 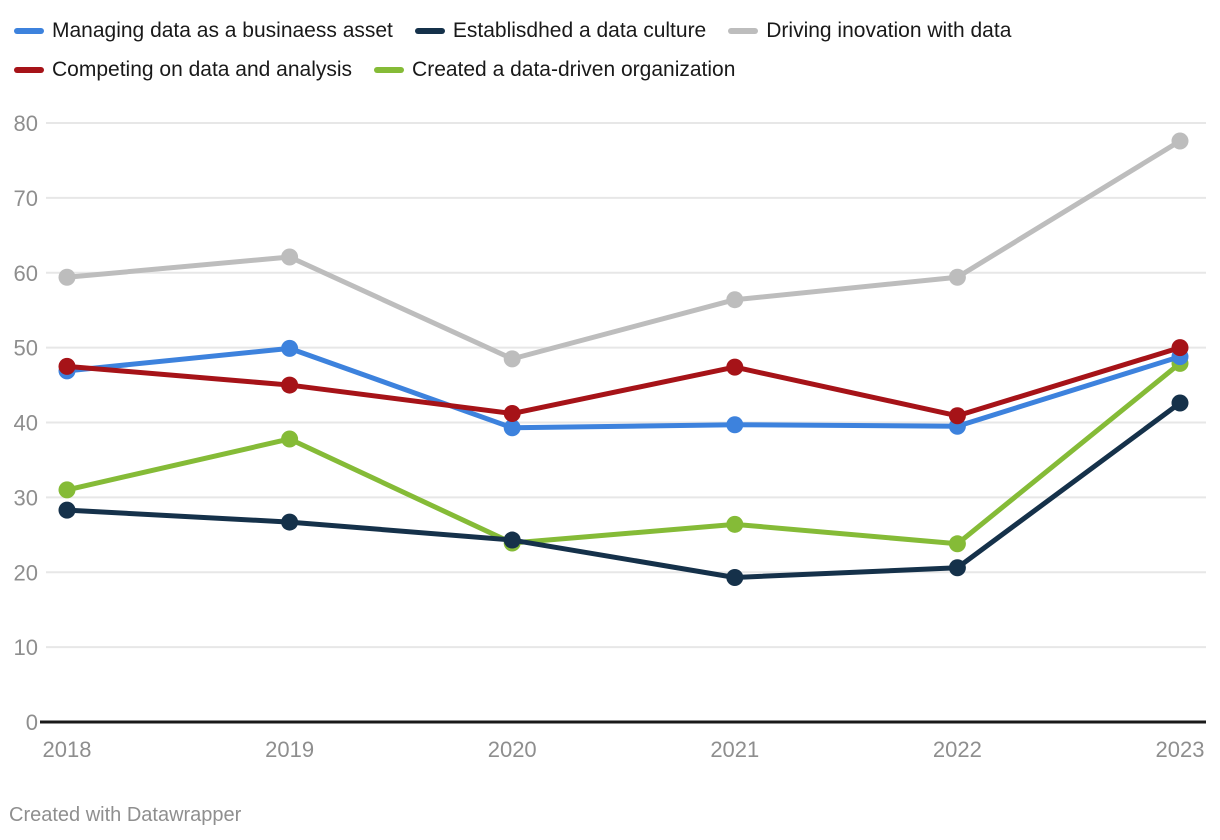 What do you see at coordinates (26, 423) in the screenshot?
I see `y-tick-label: 40` at bounding box center [26, 423].